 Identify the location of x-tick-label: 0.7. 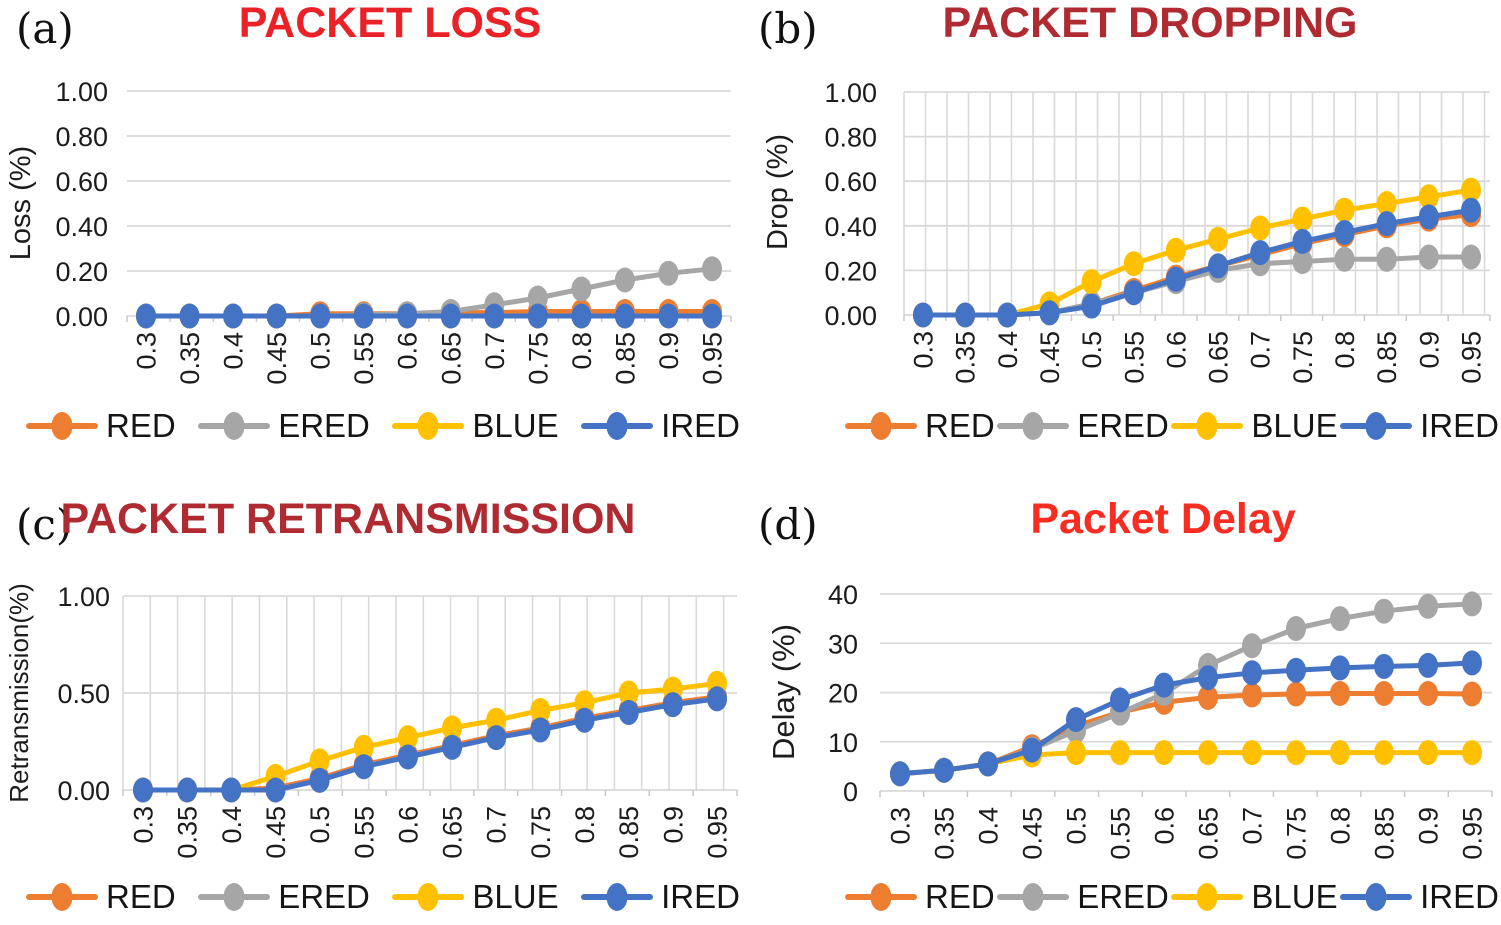
(1253, 826).